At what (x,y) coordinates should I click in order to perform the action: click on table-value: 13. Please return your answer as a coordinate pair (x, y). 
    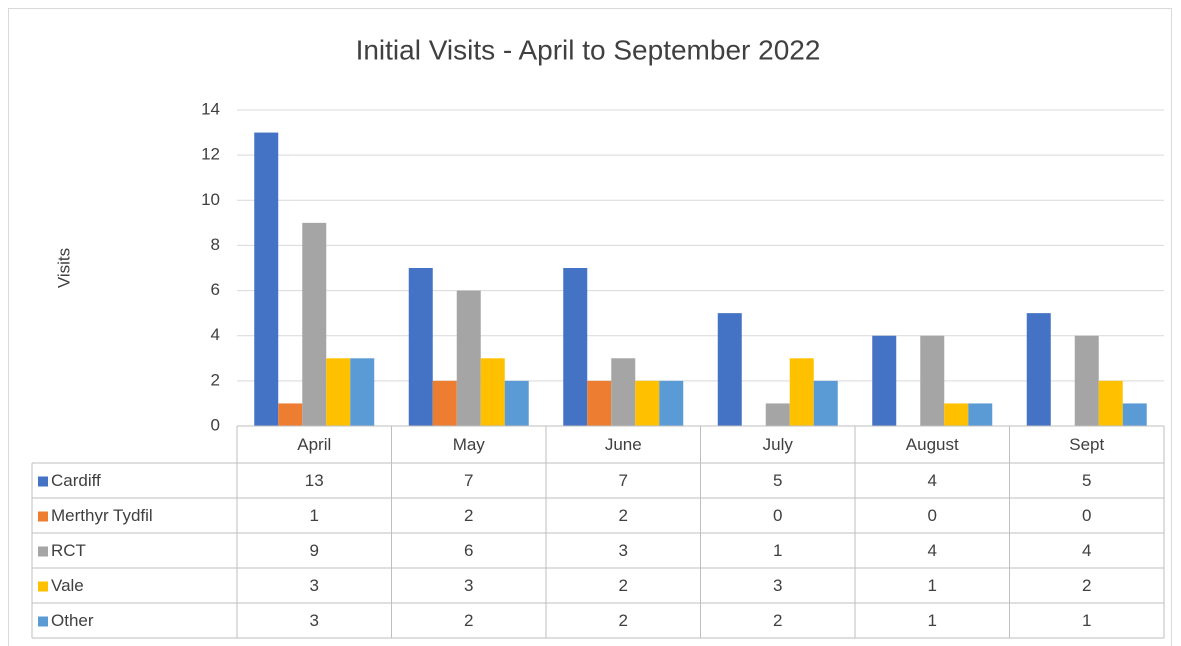
    Looking at the image, I should click on (314, 480).